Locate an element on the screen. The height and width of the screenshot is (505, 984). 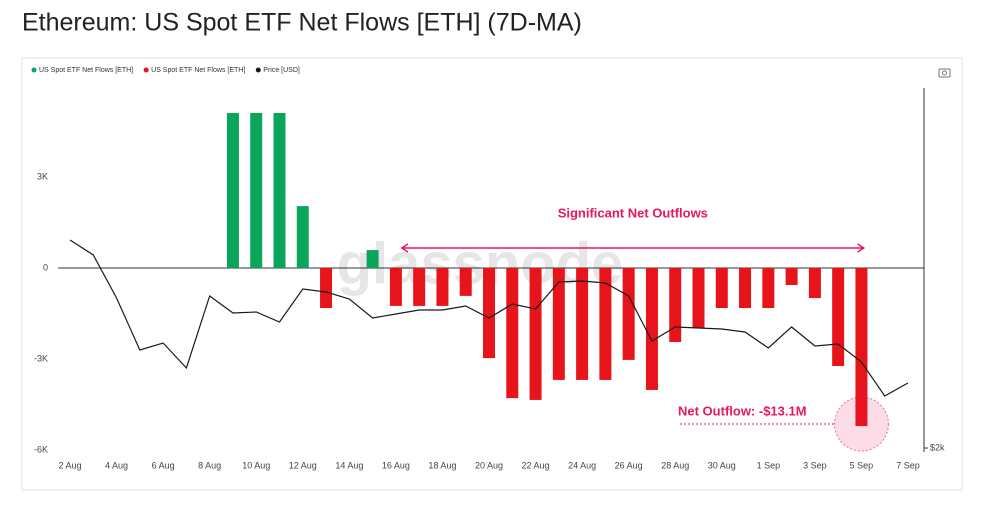
x-tick-label: 10 Aug is located at coordinates (256, 465).